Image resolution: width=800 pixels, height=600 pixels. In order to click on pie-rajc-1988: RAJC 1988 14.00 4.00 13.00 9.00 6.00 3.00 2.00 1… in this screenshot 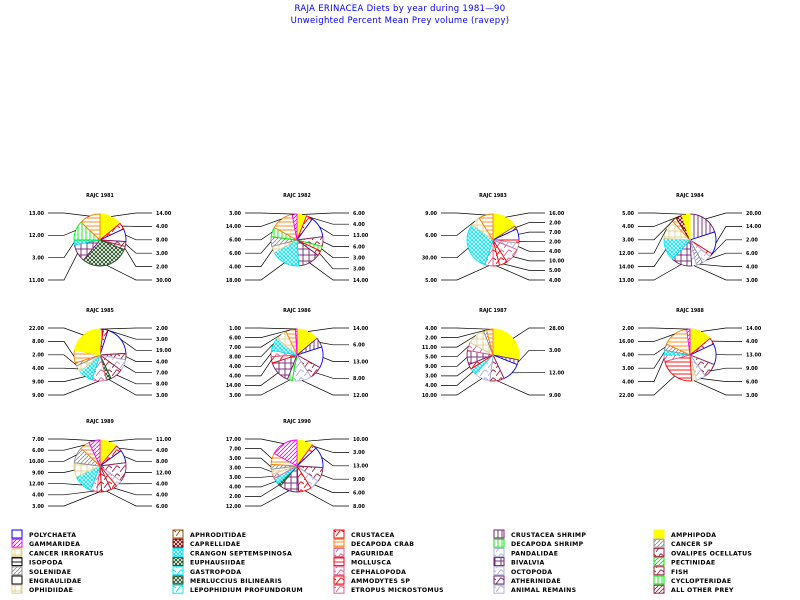, I will do `click(690, 353)`.